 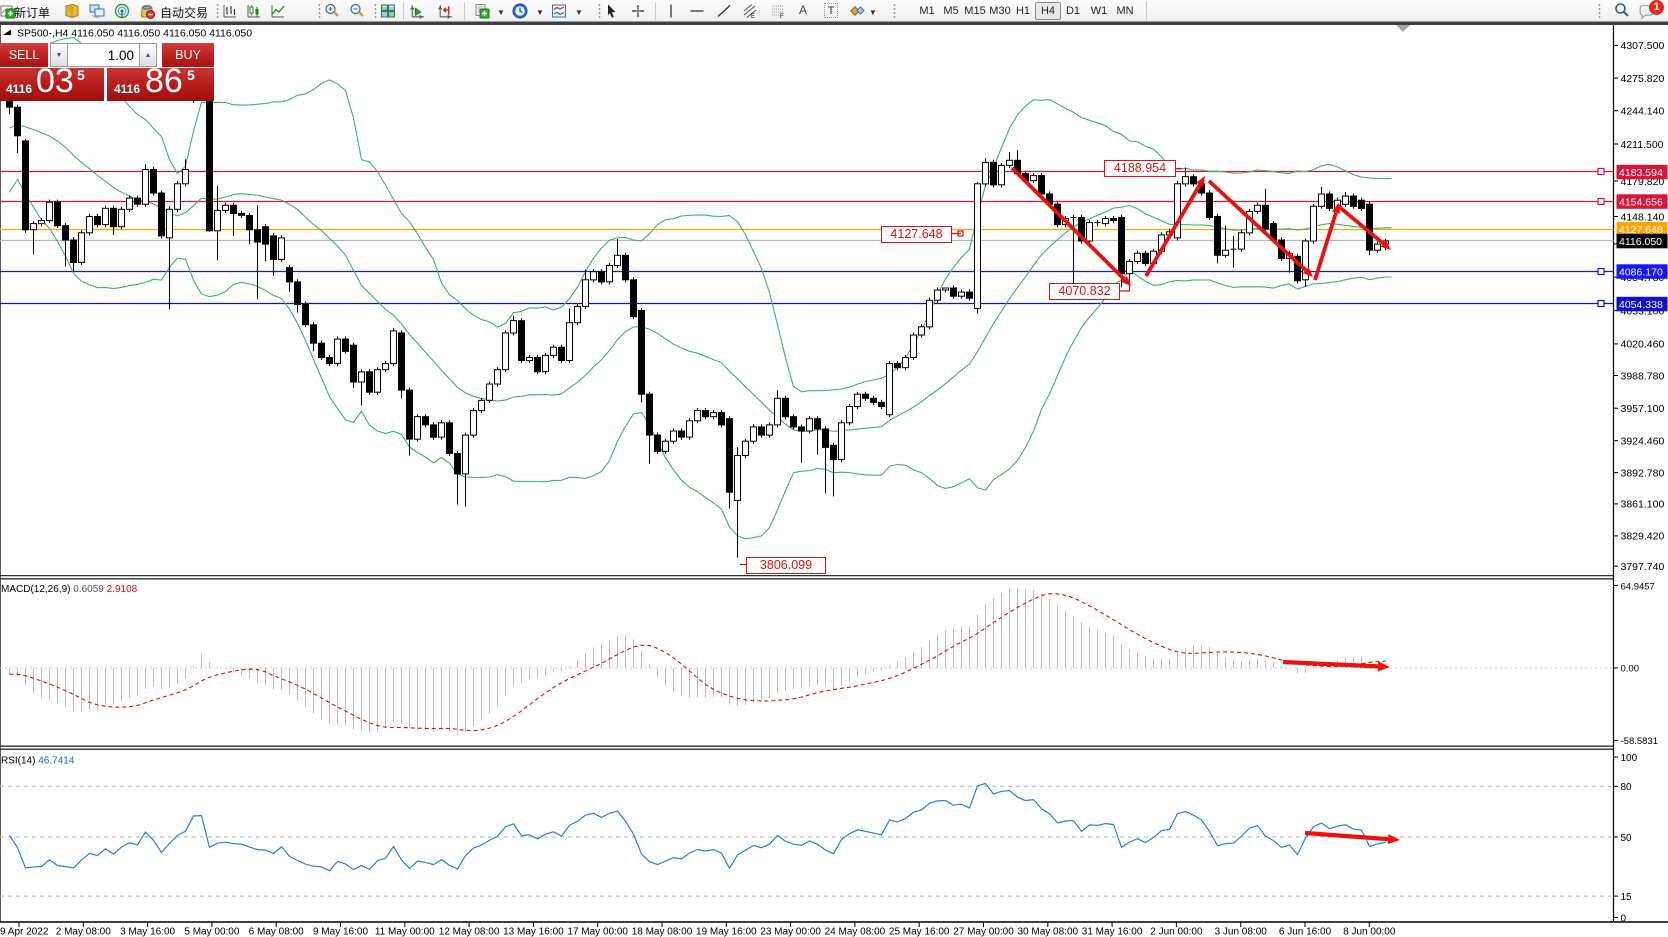 I want to click on svg-text: 24 May 08:00, so click(x=855, y=932).